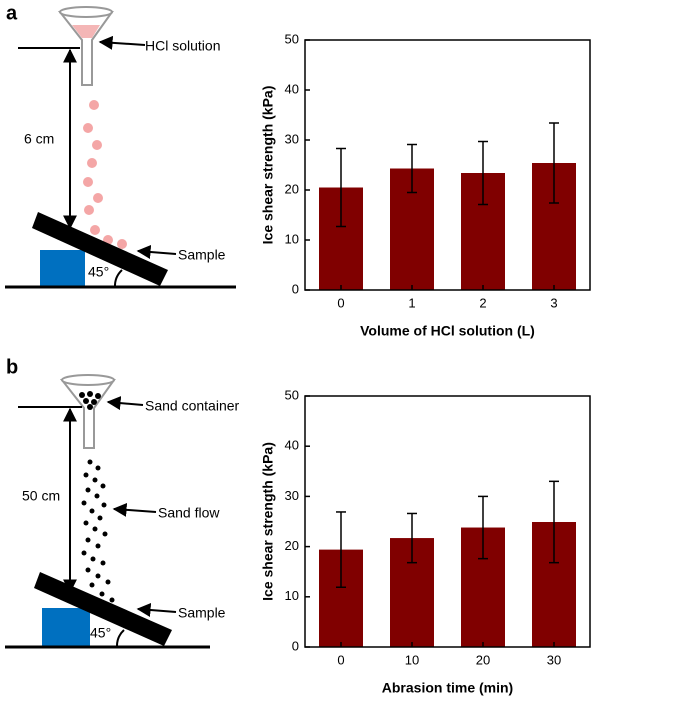 The width and height of the screenshot is (674, 708). I want to click on x-axis-label: Volume of HCl solution (L), so click(447, 331).